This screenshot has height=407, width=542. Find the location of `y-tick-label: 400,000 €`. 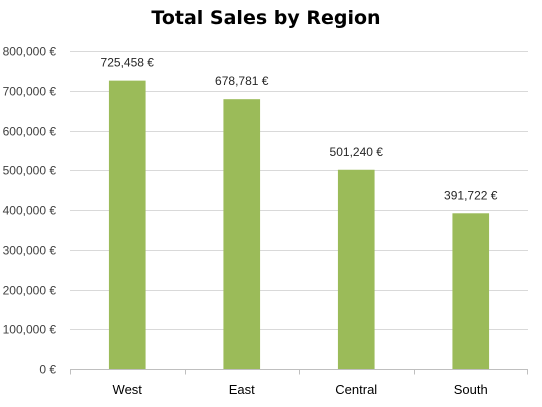

y-tick-label: 400,000 € is located at coordinates (30, 211).